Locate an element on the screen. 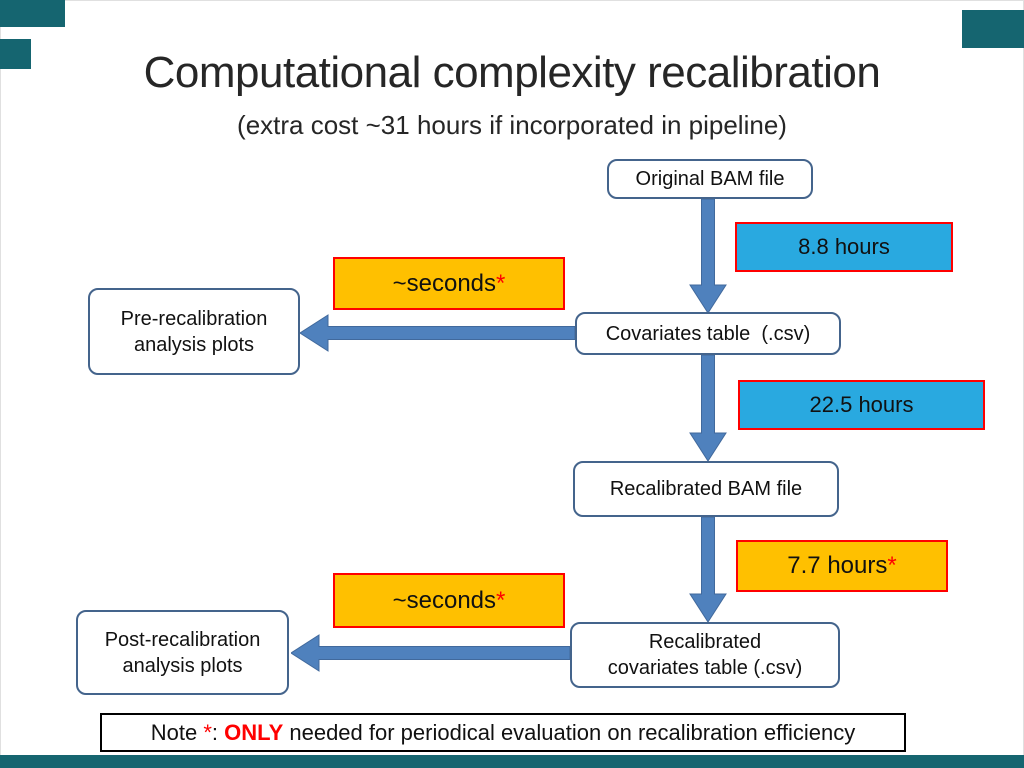 This screenshot has height=768, width=1024. duration-badge-seconds-post: ~seconds * is located at coordinates (449, 600).